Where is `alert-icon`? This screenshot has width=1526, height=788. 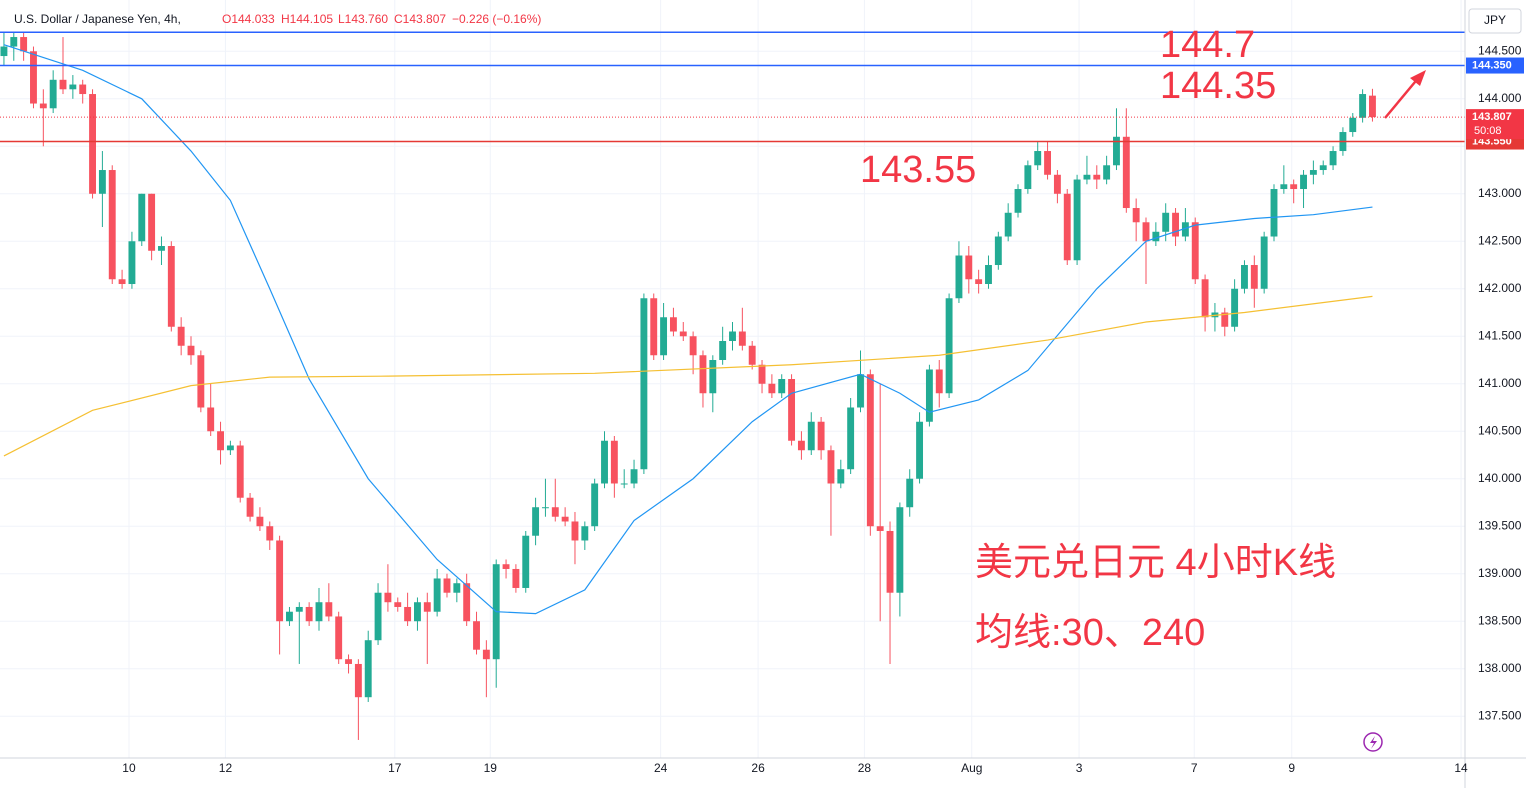 alert-icon is located at coordinates (1373, 742).